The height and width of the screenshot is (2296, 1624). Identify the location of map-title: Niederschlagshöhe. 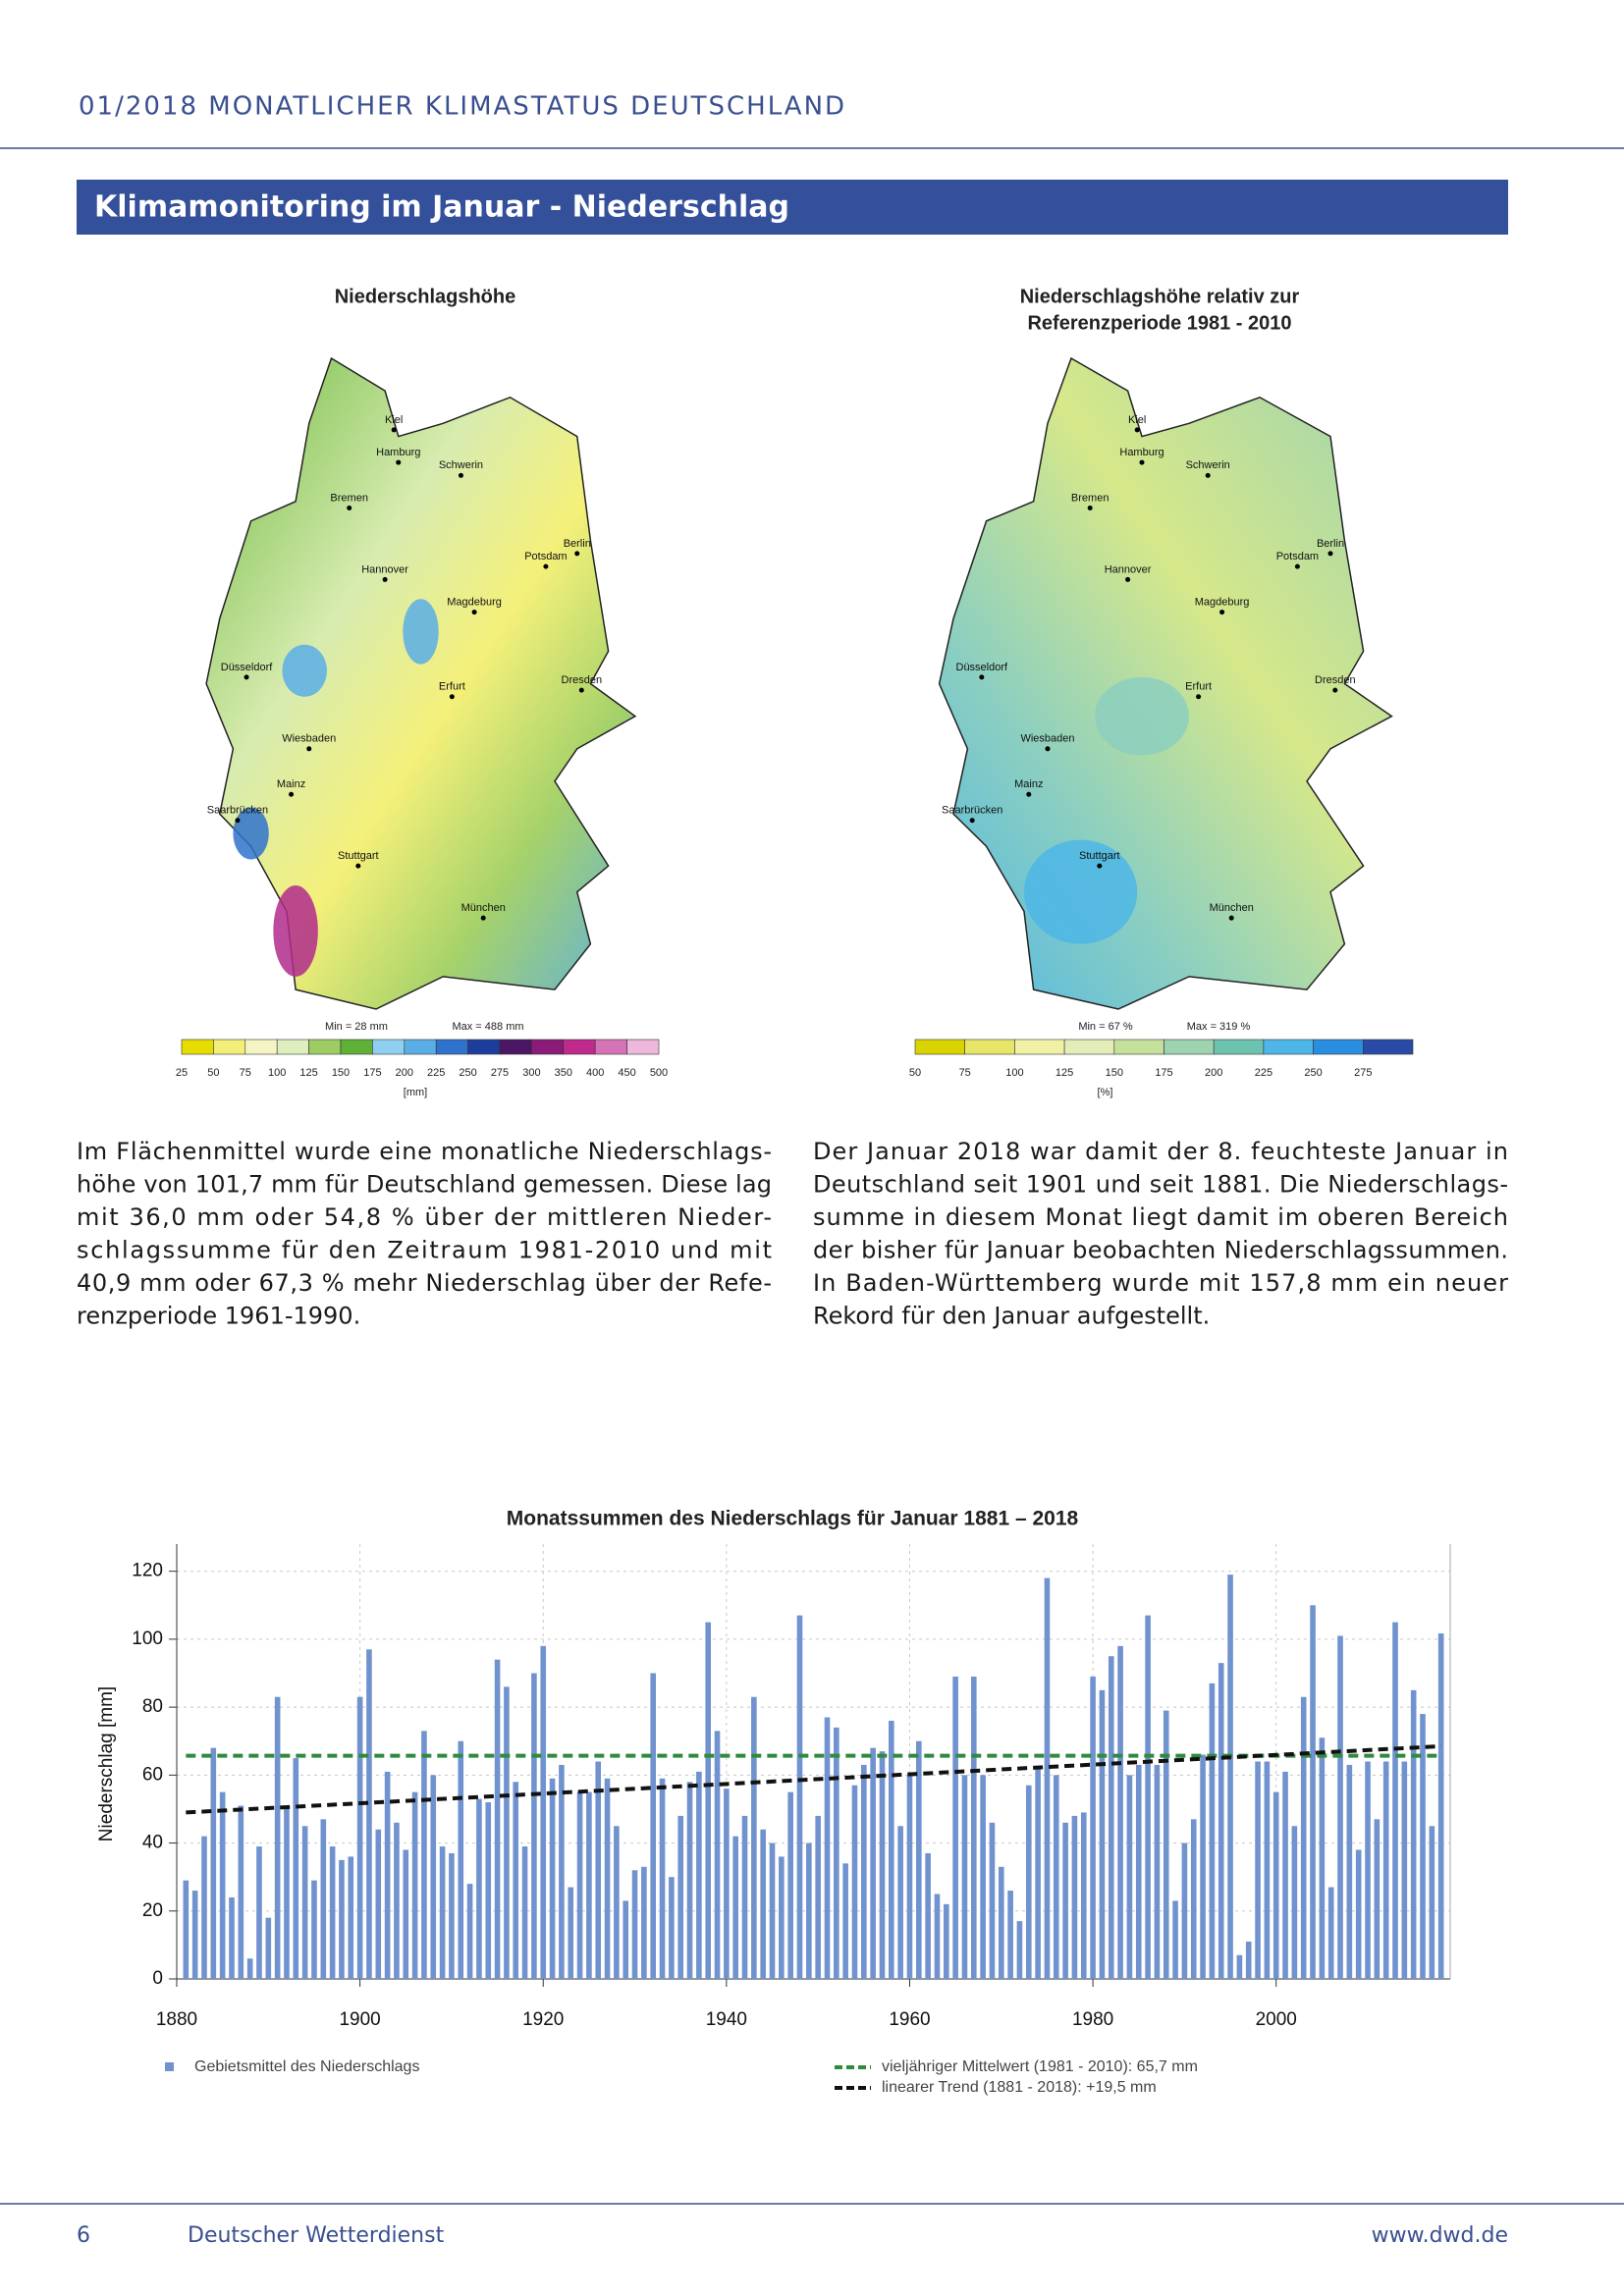
(425, 297).